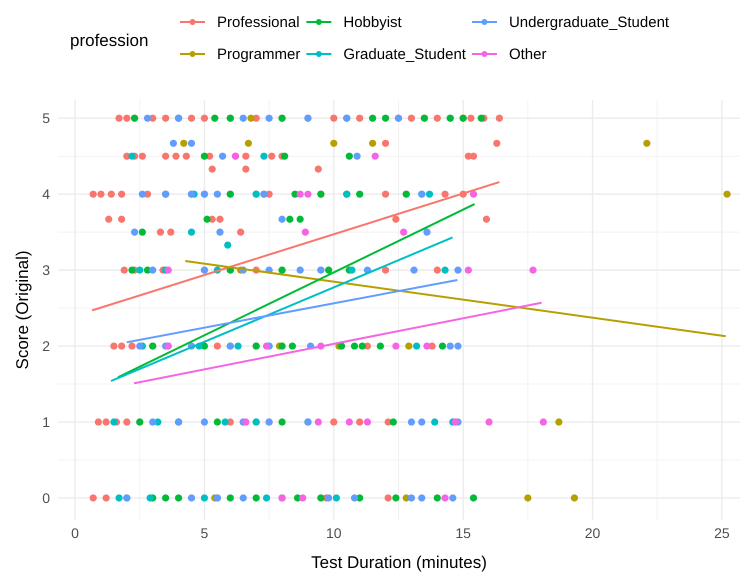  What do you see at coordinates (75, 533) in the screenshot?
I see `x-tick-label: 0` at bounding box center [75, 533].